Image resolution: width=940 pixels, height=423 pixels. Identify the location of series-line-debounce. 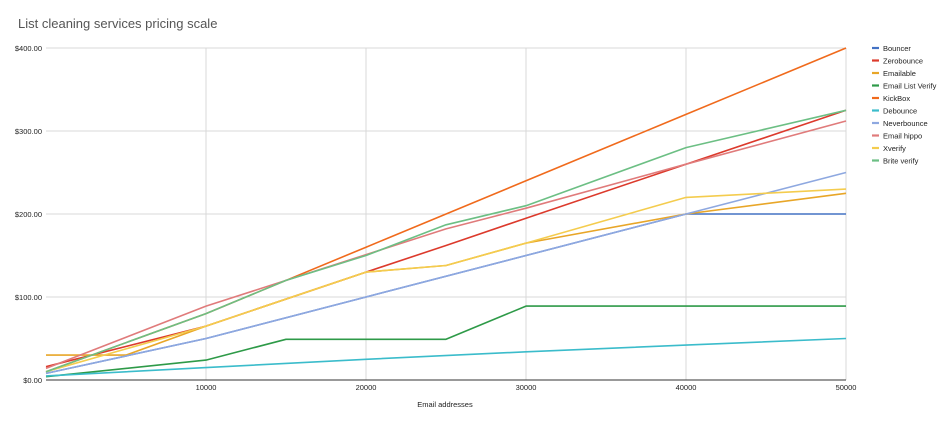
(446, 357).